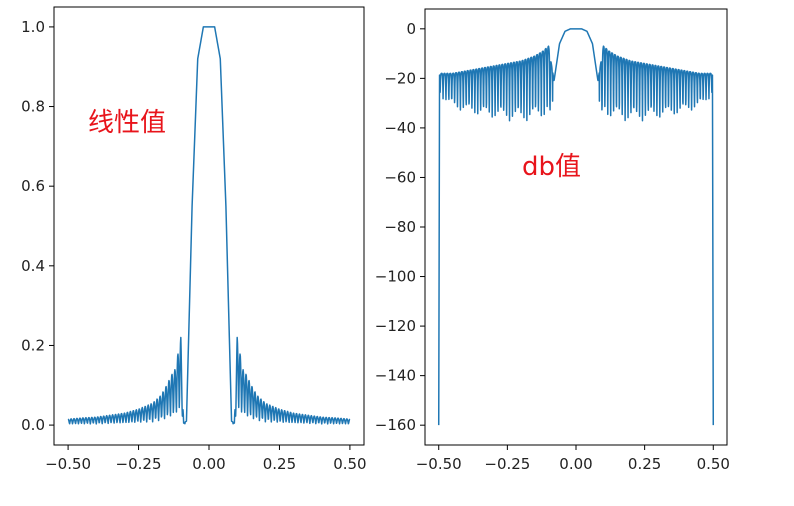  I want to click on linear-xtick-label: −0.50, so click(68, 464).